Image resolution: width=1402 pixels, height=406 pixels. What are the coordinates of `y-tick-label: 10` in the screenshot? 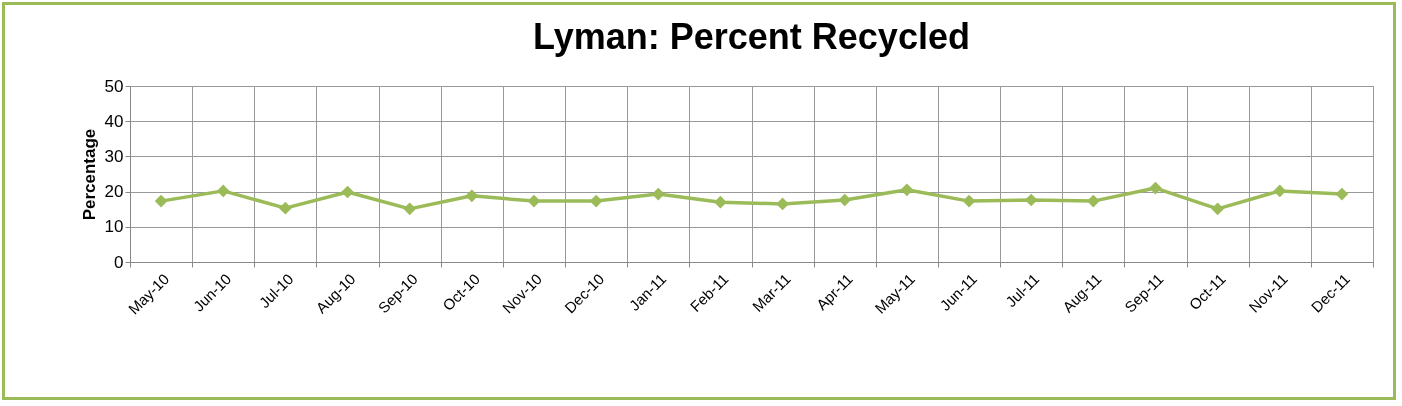 It's located at (114, 227).